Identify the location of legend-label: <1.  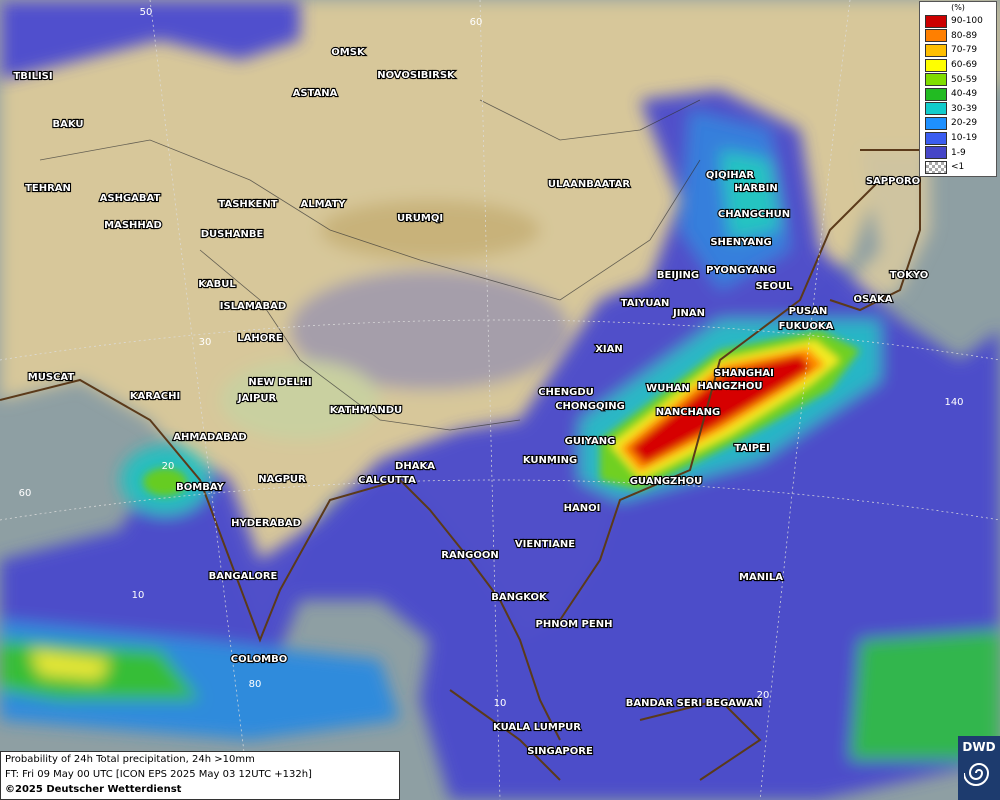
(958, 167).